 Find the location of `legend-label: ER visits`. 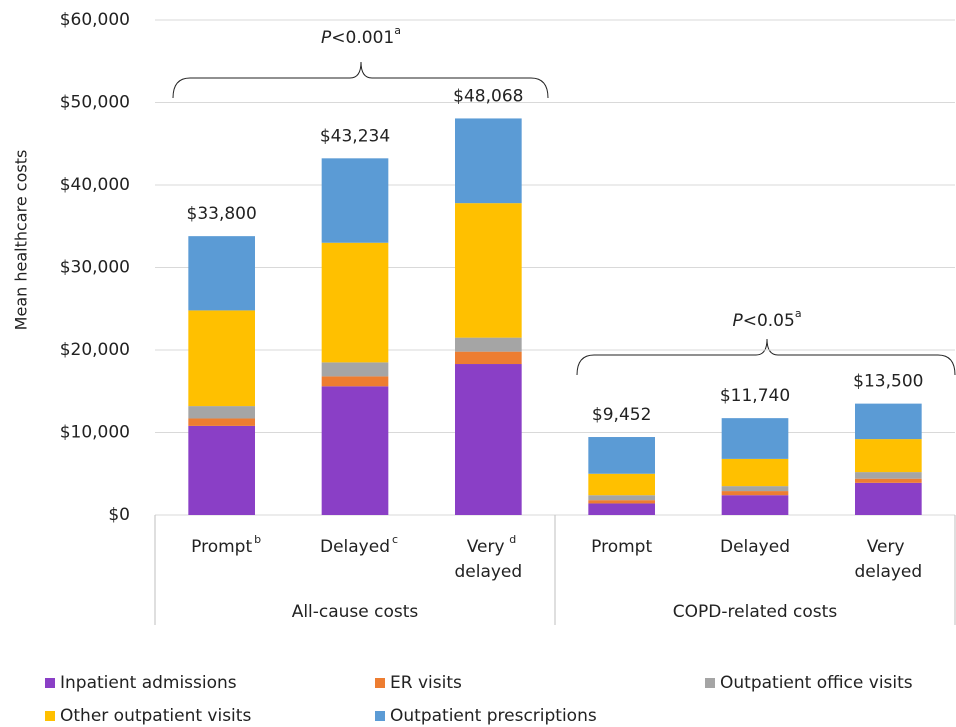

legend-label: ER visits is located at coordinates (426, 683).